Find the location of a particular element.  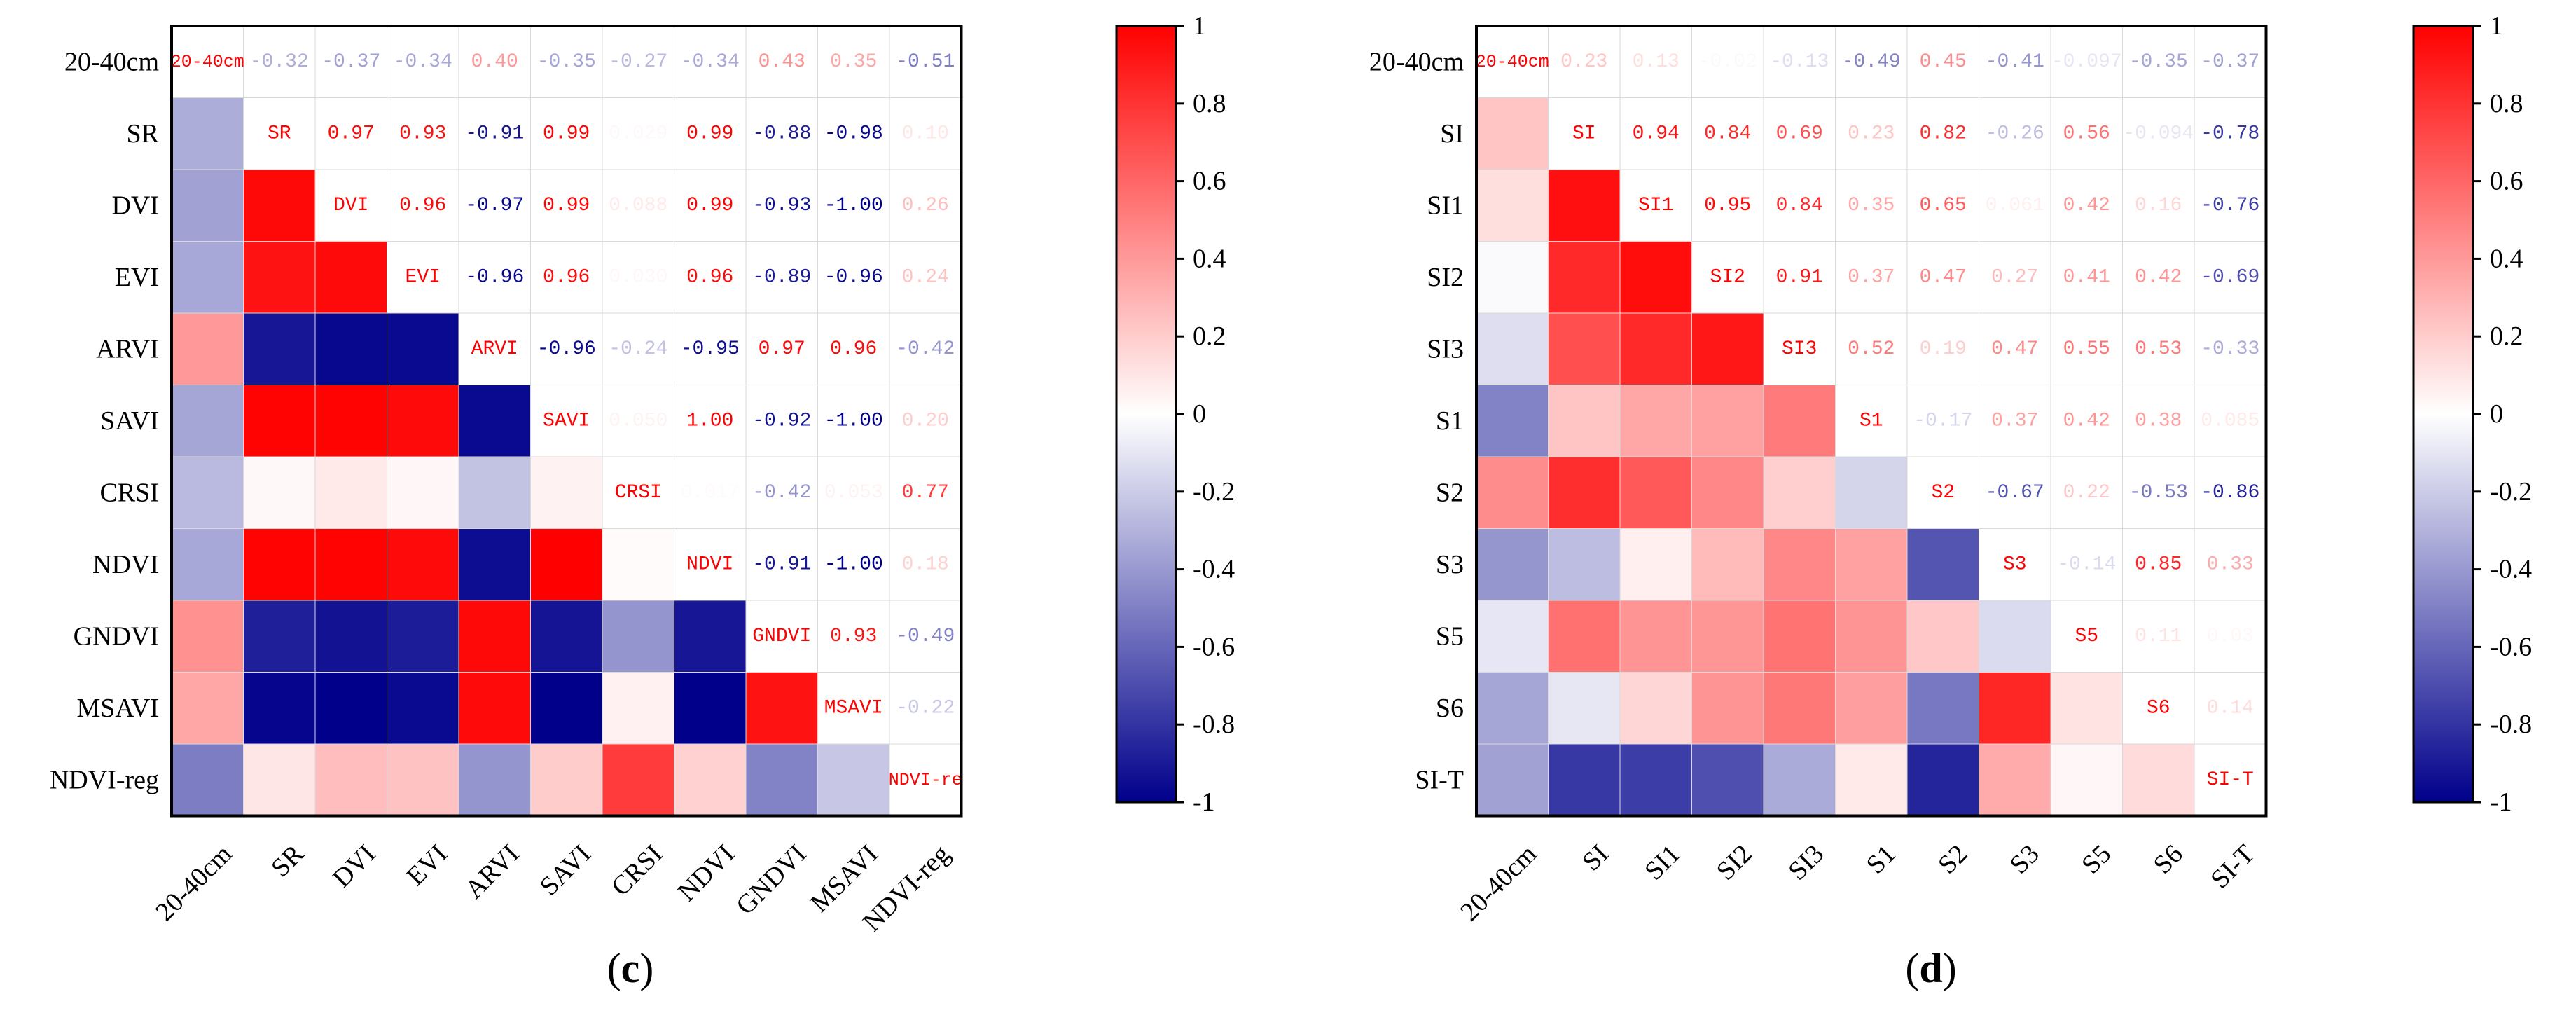

correlation-value-label: 0.030 is located at coordinates (638, 277).